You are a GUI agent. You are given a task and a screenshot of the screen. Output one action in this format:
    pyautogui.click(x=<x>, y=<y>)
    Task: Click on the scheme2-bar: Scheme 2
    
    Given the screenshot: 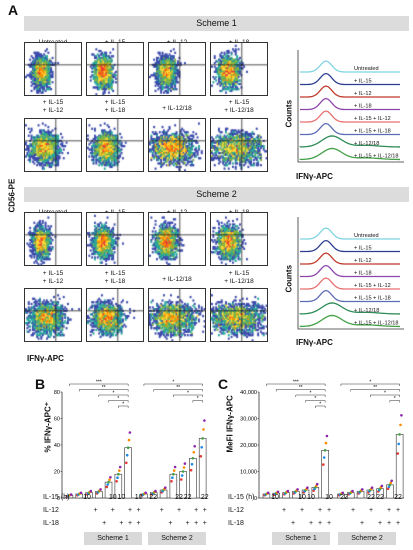 What is the action you would take?
    pyautogui.click(x=216, y=194)
    